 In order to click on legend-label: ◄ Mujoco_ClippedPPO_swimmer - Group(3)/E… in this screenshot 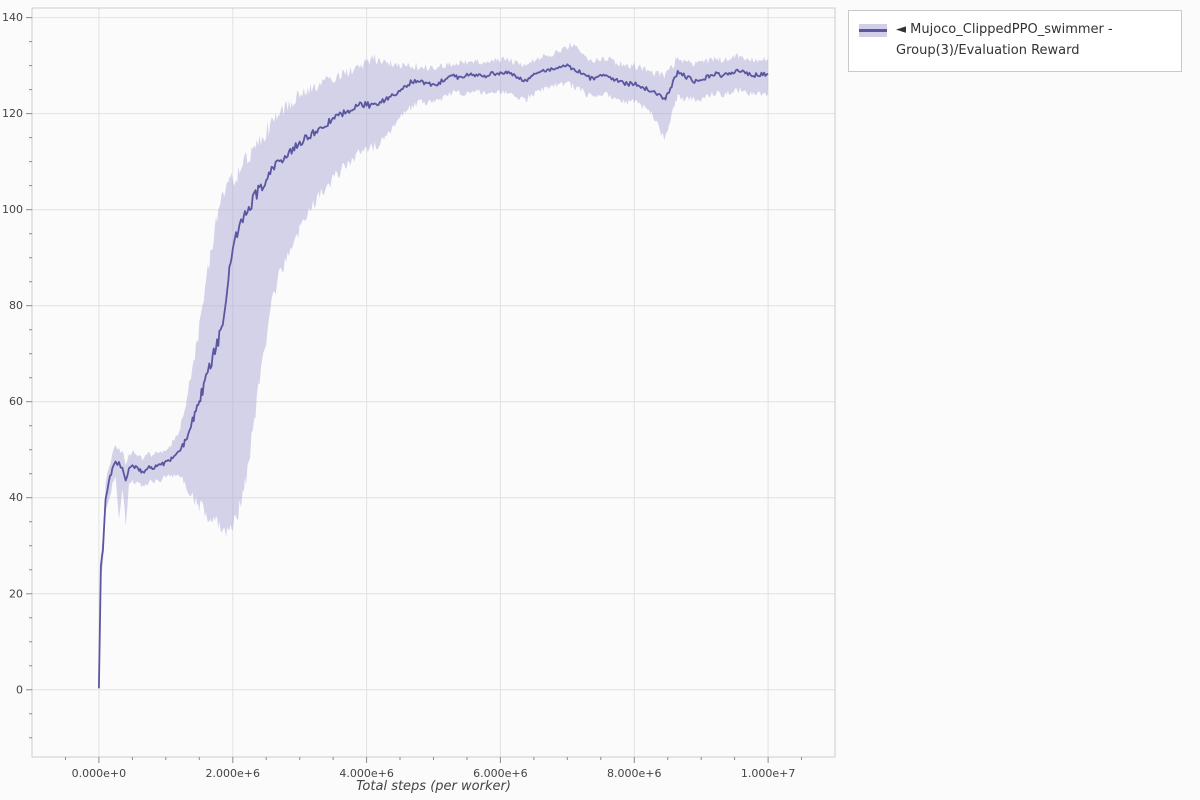, I will do `click(1004, 40)`.